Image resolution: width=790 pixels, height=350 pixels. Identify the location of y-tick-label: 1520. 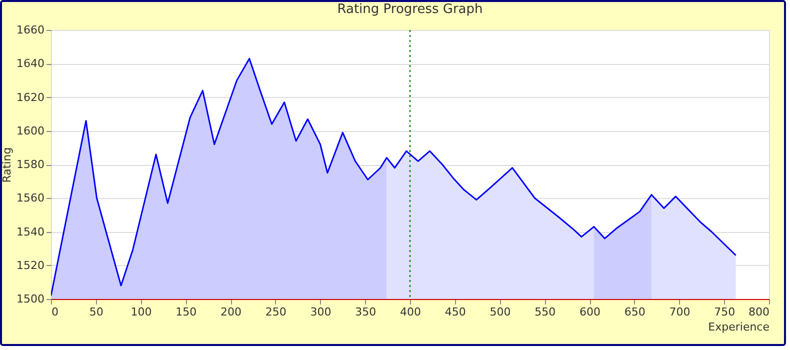
(30, 265).